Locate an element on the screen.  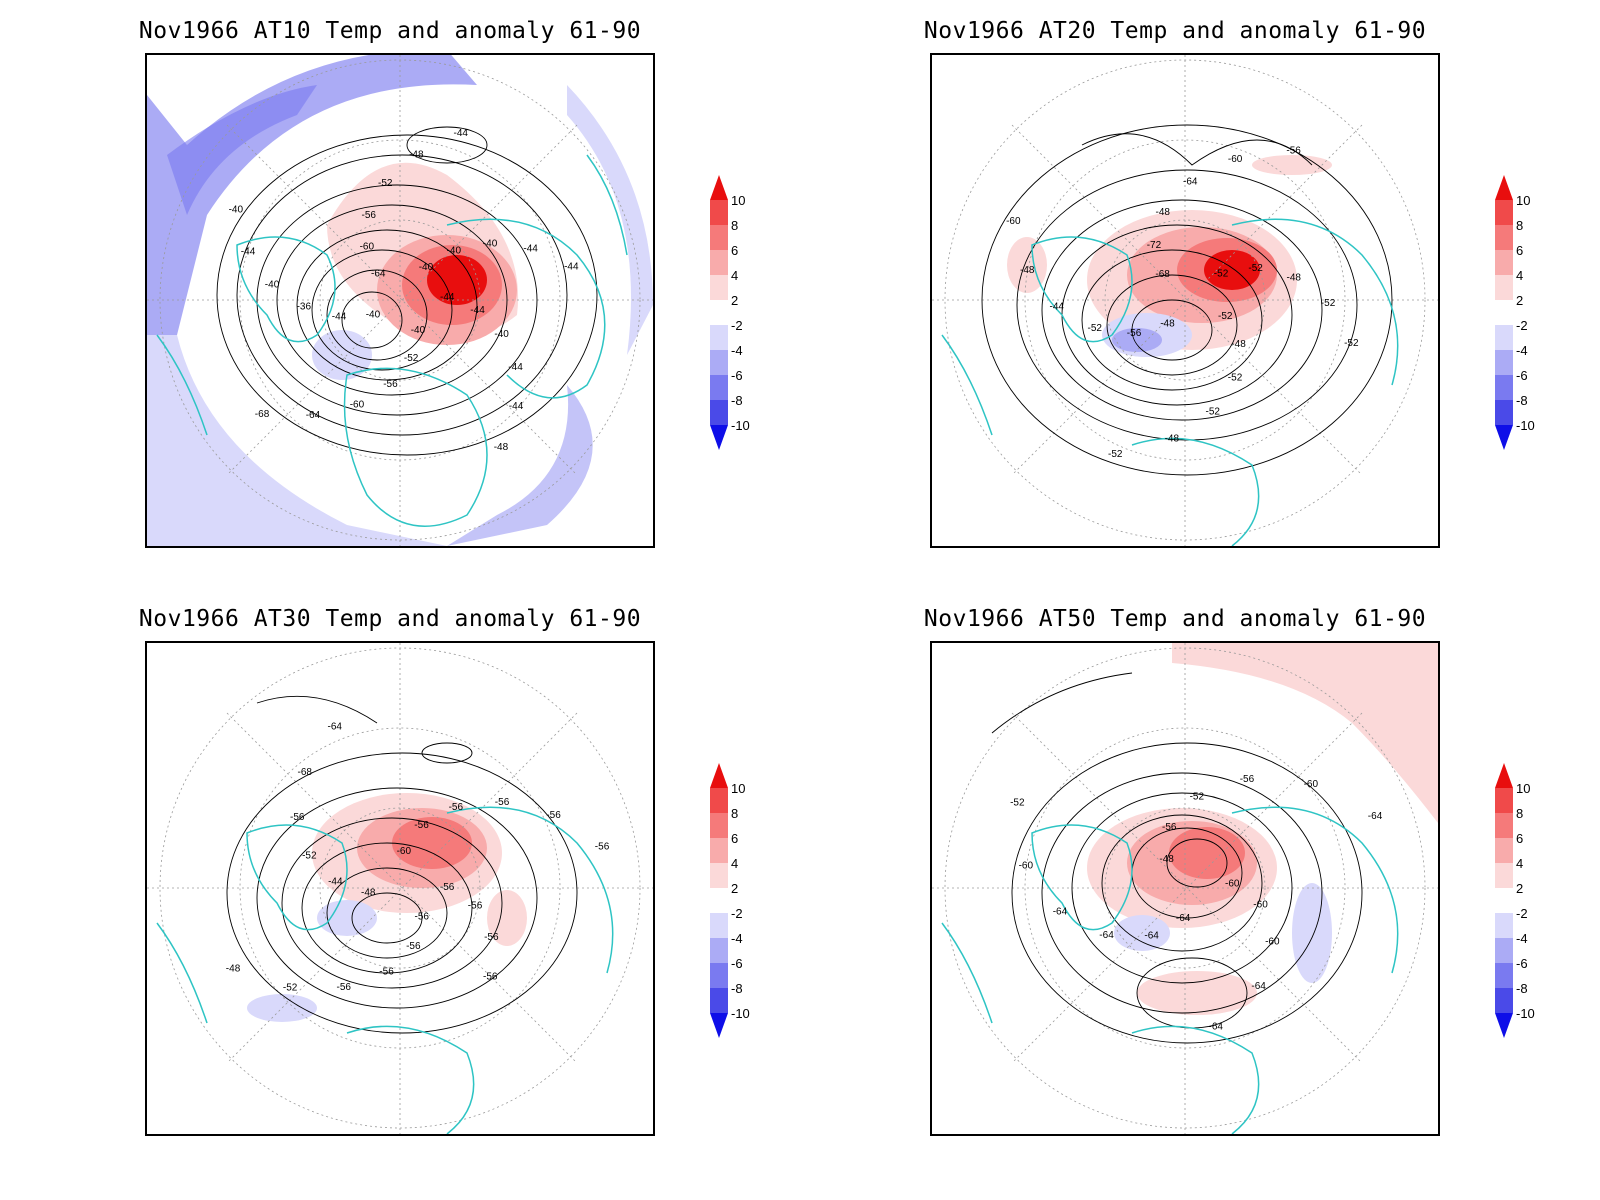
anomaly-shading is located at coordinates (1262, 829).